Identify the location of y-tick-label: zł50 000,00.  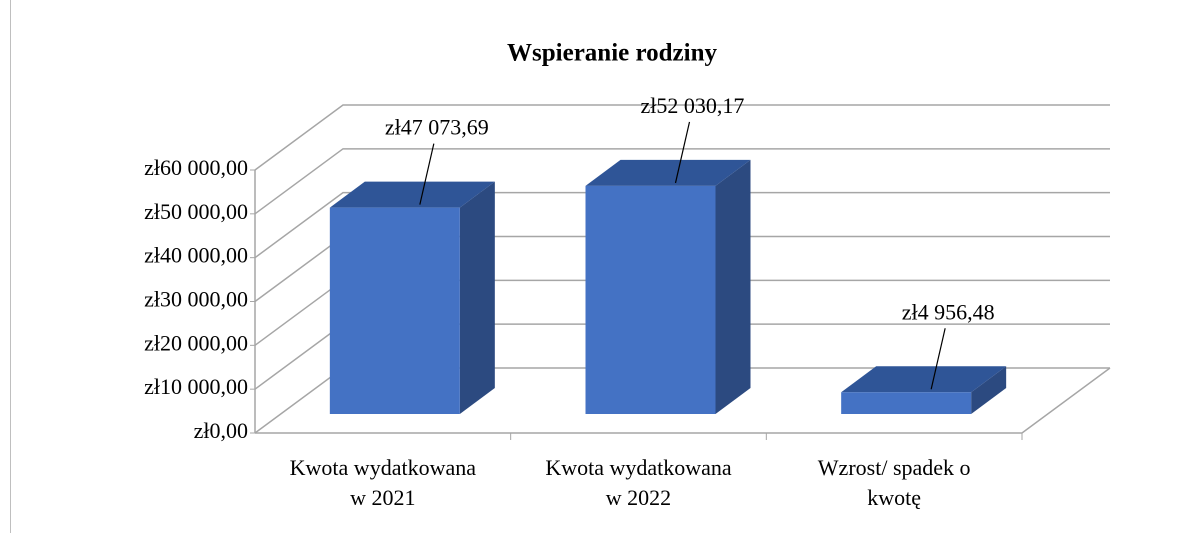
(196, 211).